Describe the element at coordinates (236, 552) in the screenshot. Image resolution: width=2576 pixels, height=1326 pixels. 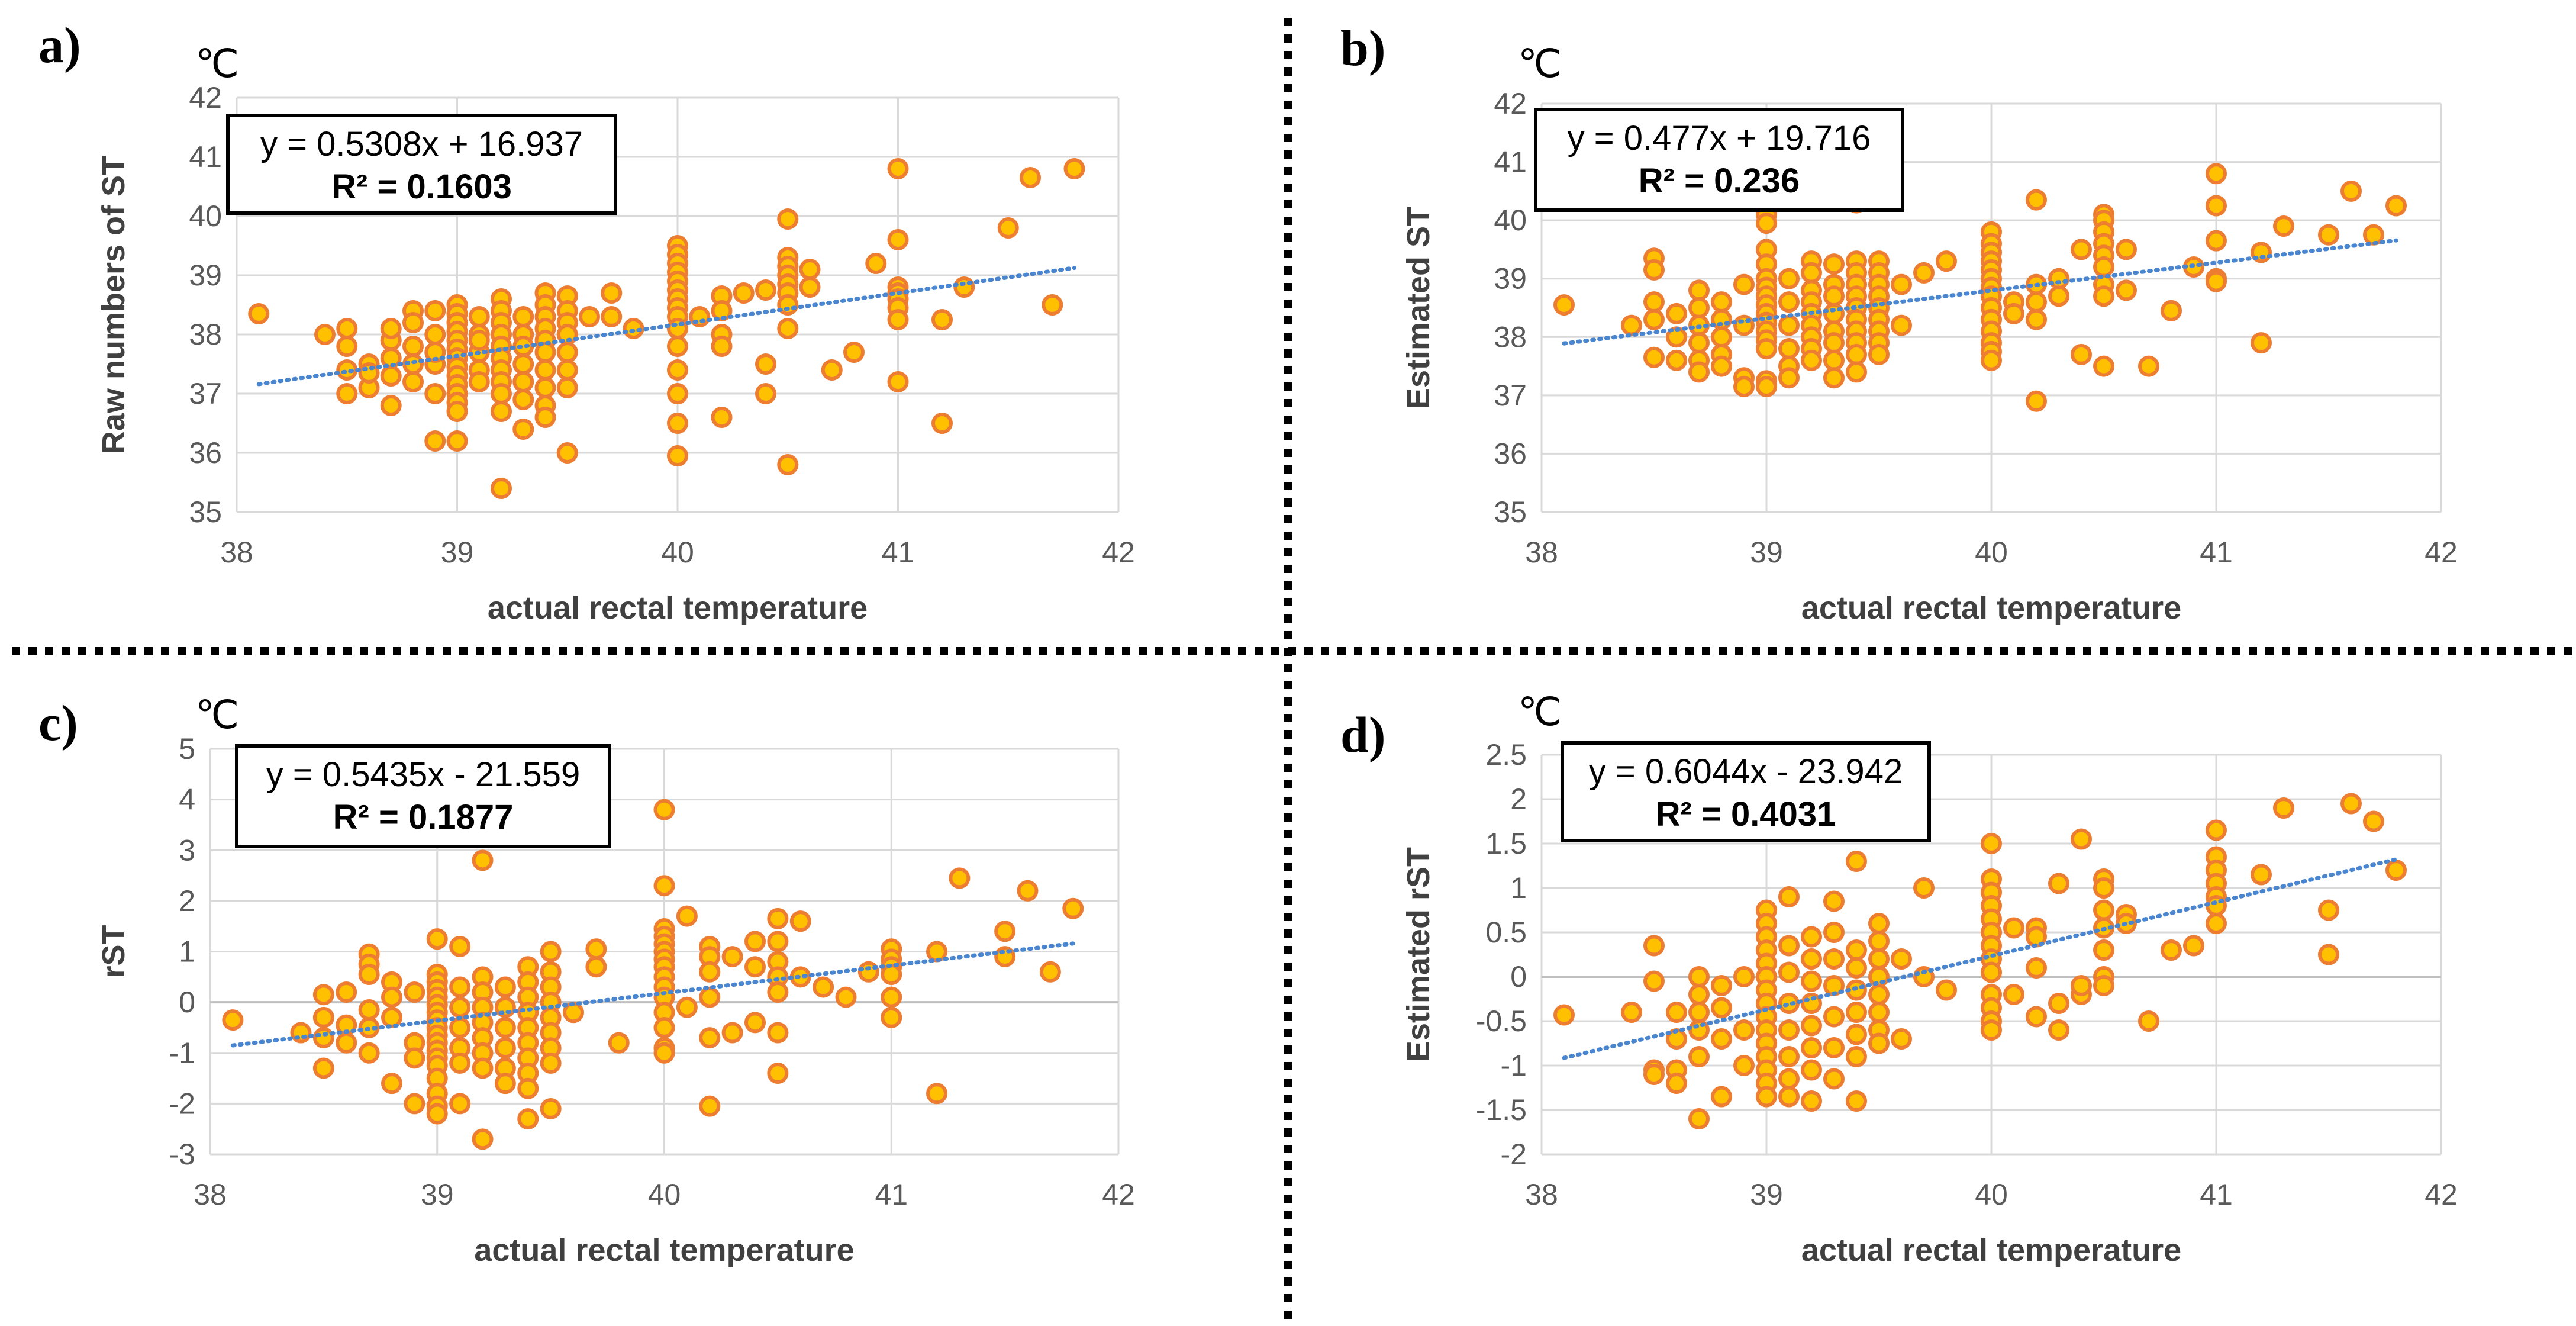
I see `x-tick-label: 38` at that location.